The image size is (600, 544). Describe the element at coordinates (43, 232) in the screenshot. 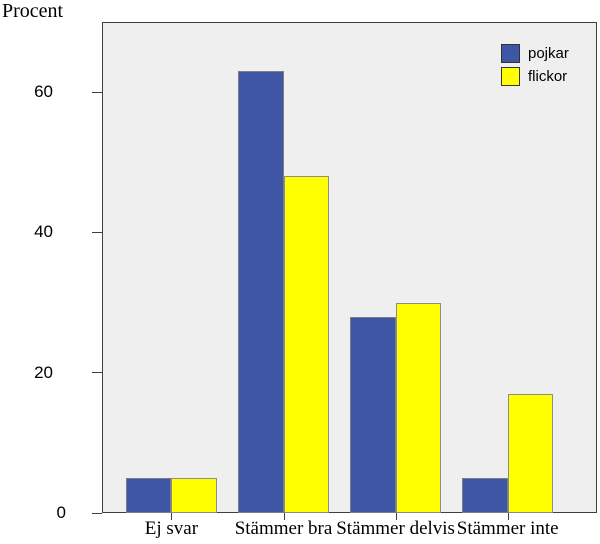

I see `y-tick-label: 40` at that location.